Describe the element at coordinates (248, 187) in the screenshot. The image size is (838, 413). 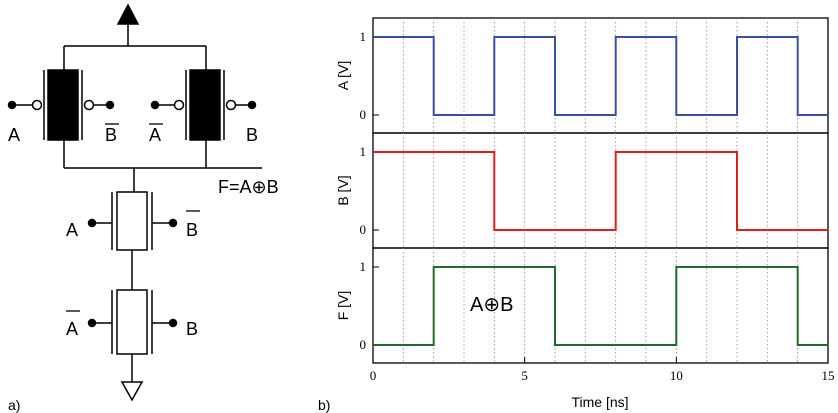
I see `output-label: F=A⊕B` at that location.